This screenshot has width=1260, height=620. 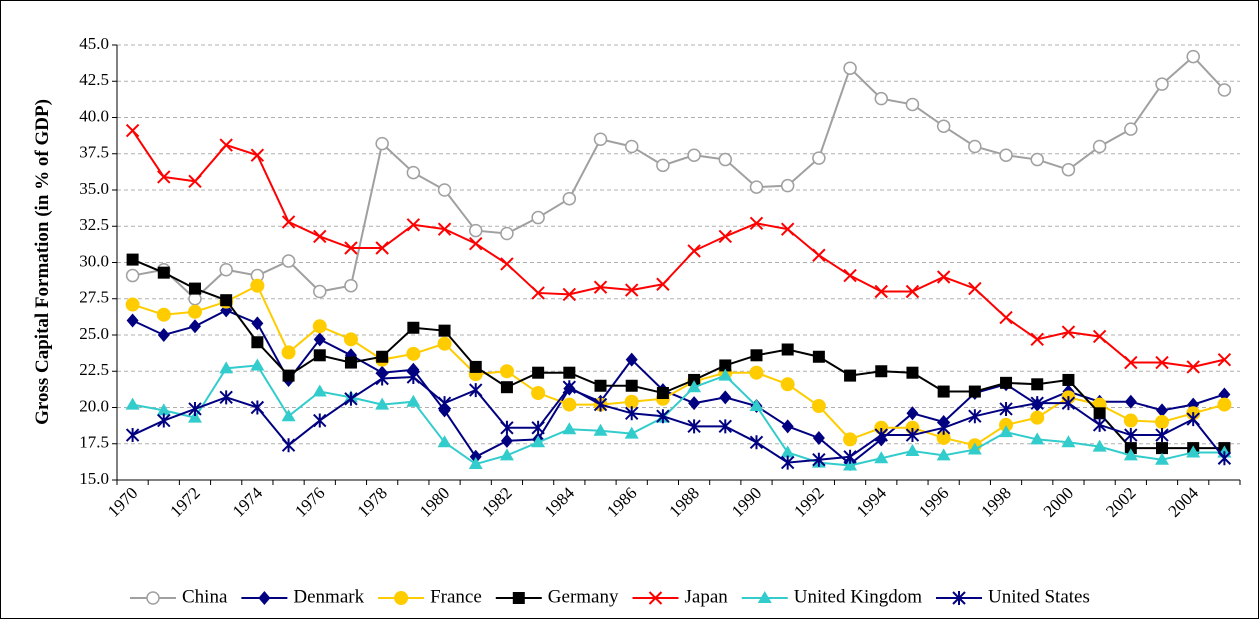 I want to click on legend-label: Germany, so click(x=583, y=596).